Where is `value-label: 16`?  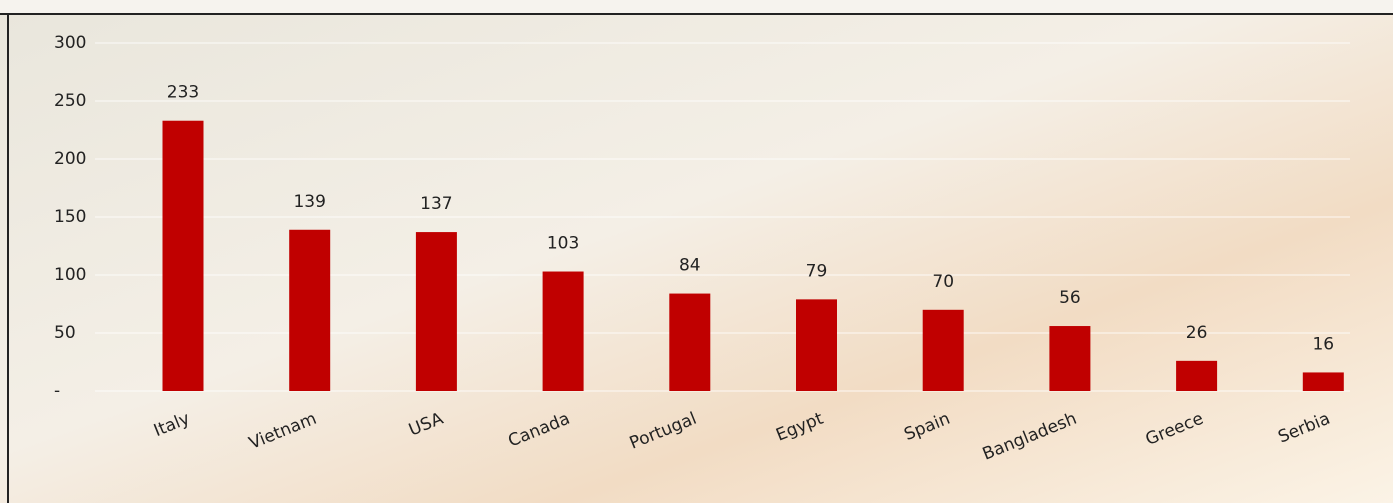
value-label: 16 is located at coordinates (1323, 344).